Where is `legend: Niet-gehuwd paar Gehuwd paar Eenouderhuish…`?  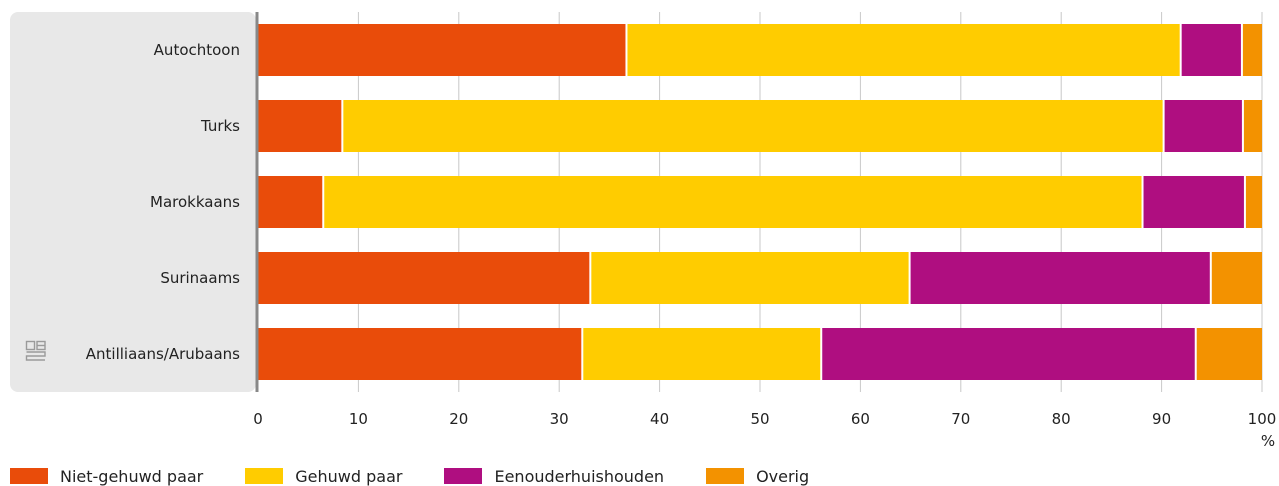
legend: Niet-gehuwd paar Gehuwd paar Eenouderhuish… is located at coordinates (430, 476).